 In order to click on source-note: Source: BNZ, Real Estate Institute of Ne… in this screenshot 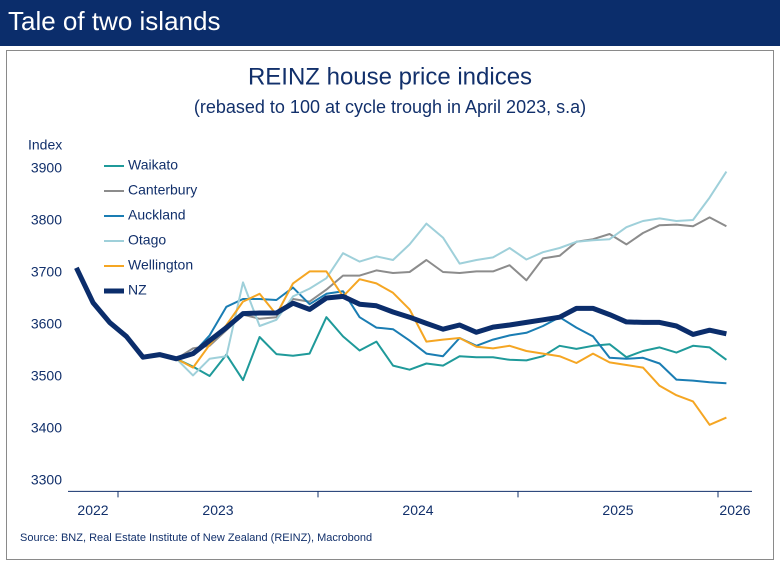, I will do `click(196, 538)`.